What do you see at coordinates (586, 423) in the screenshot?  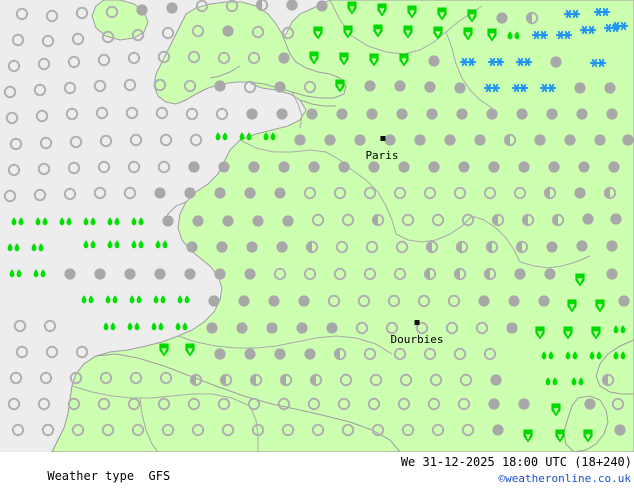 I see `land-mass-corsica` at bounding box center [586, 423].